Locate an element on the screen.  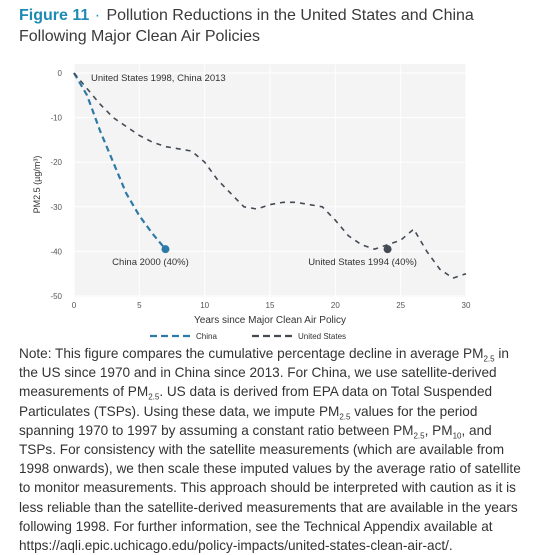
annotation-label: United States 1994 (40%) is located at coordinates (362, 262).